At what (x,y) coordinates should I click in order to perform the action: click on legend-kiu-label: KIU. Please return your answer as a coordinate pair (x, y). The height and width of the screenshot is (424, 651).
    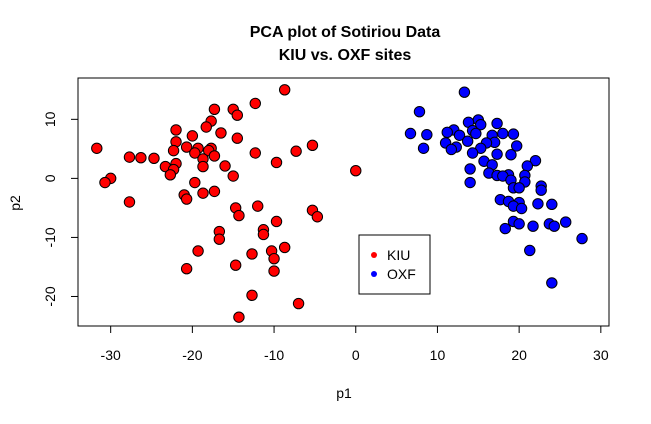
    Looking at the image, I should click on (398, 255).